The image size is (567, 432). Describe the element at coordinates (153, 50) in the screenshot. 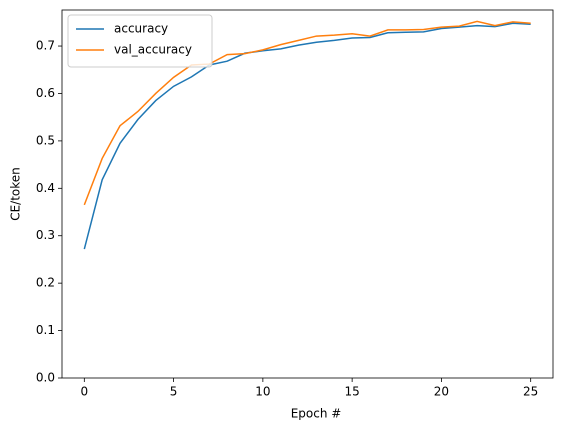

I see `legend-label: val_accuracy` at that location.